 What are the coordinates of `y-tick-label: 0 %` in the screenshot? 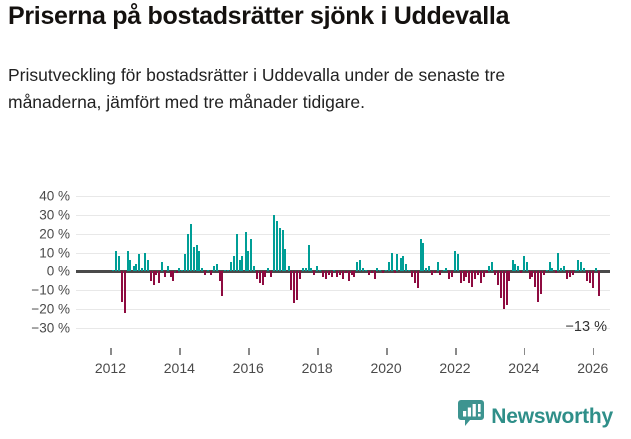 It's located at (58, 271).